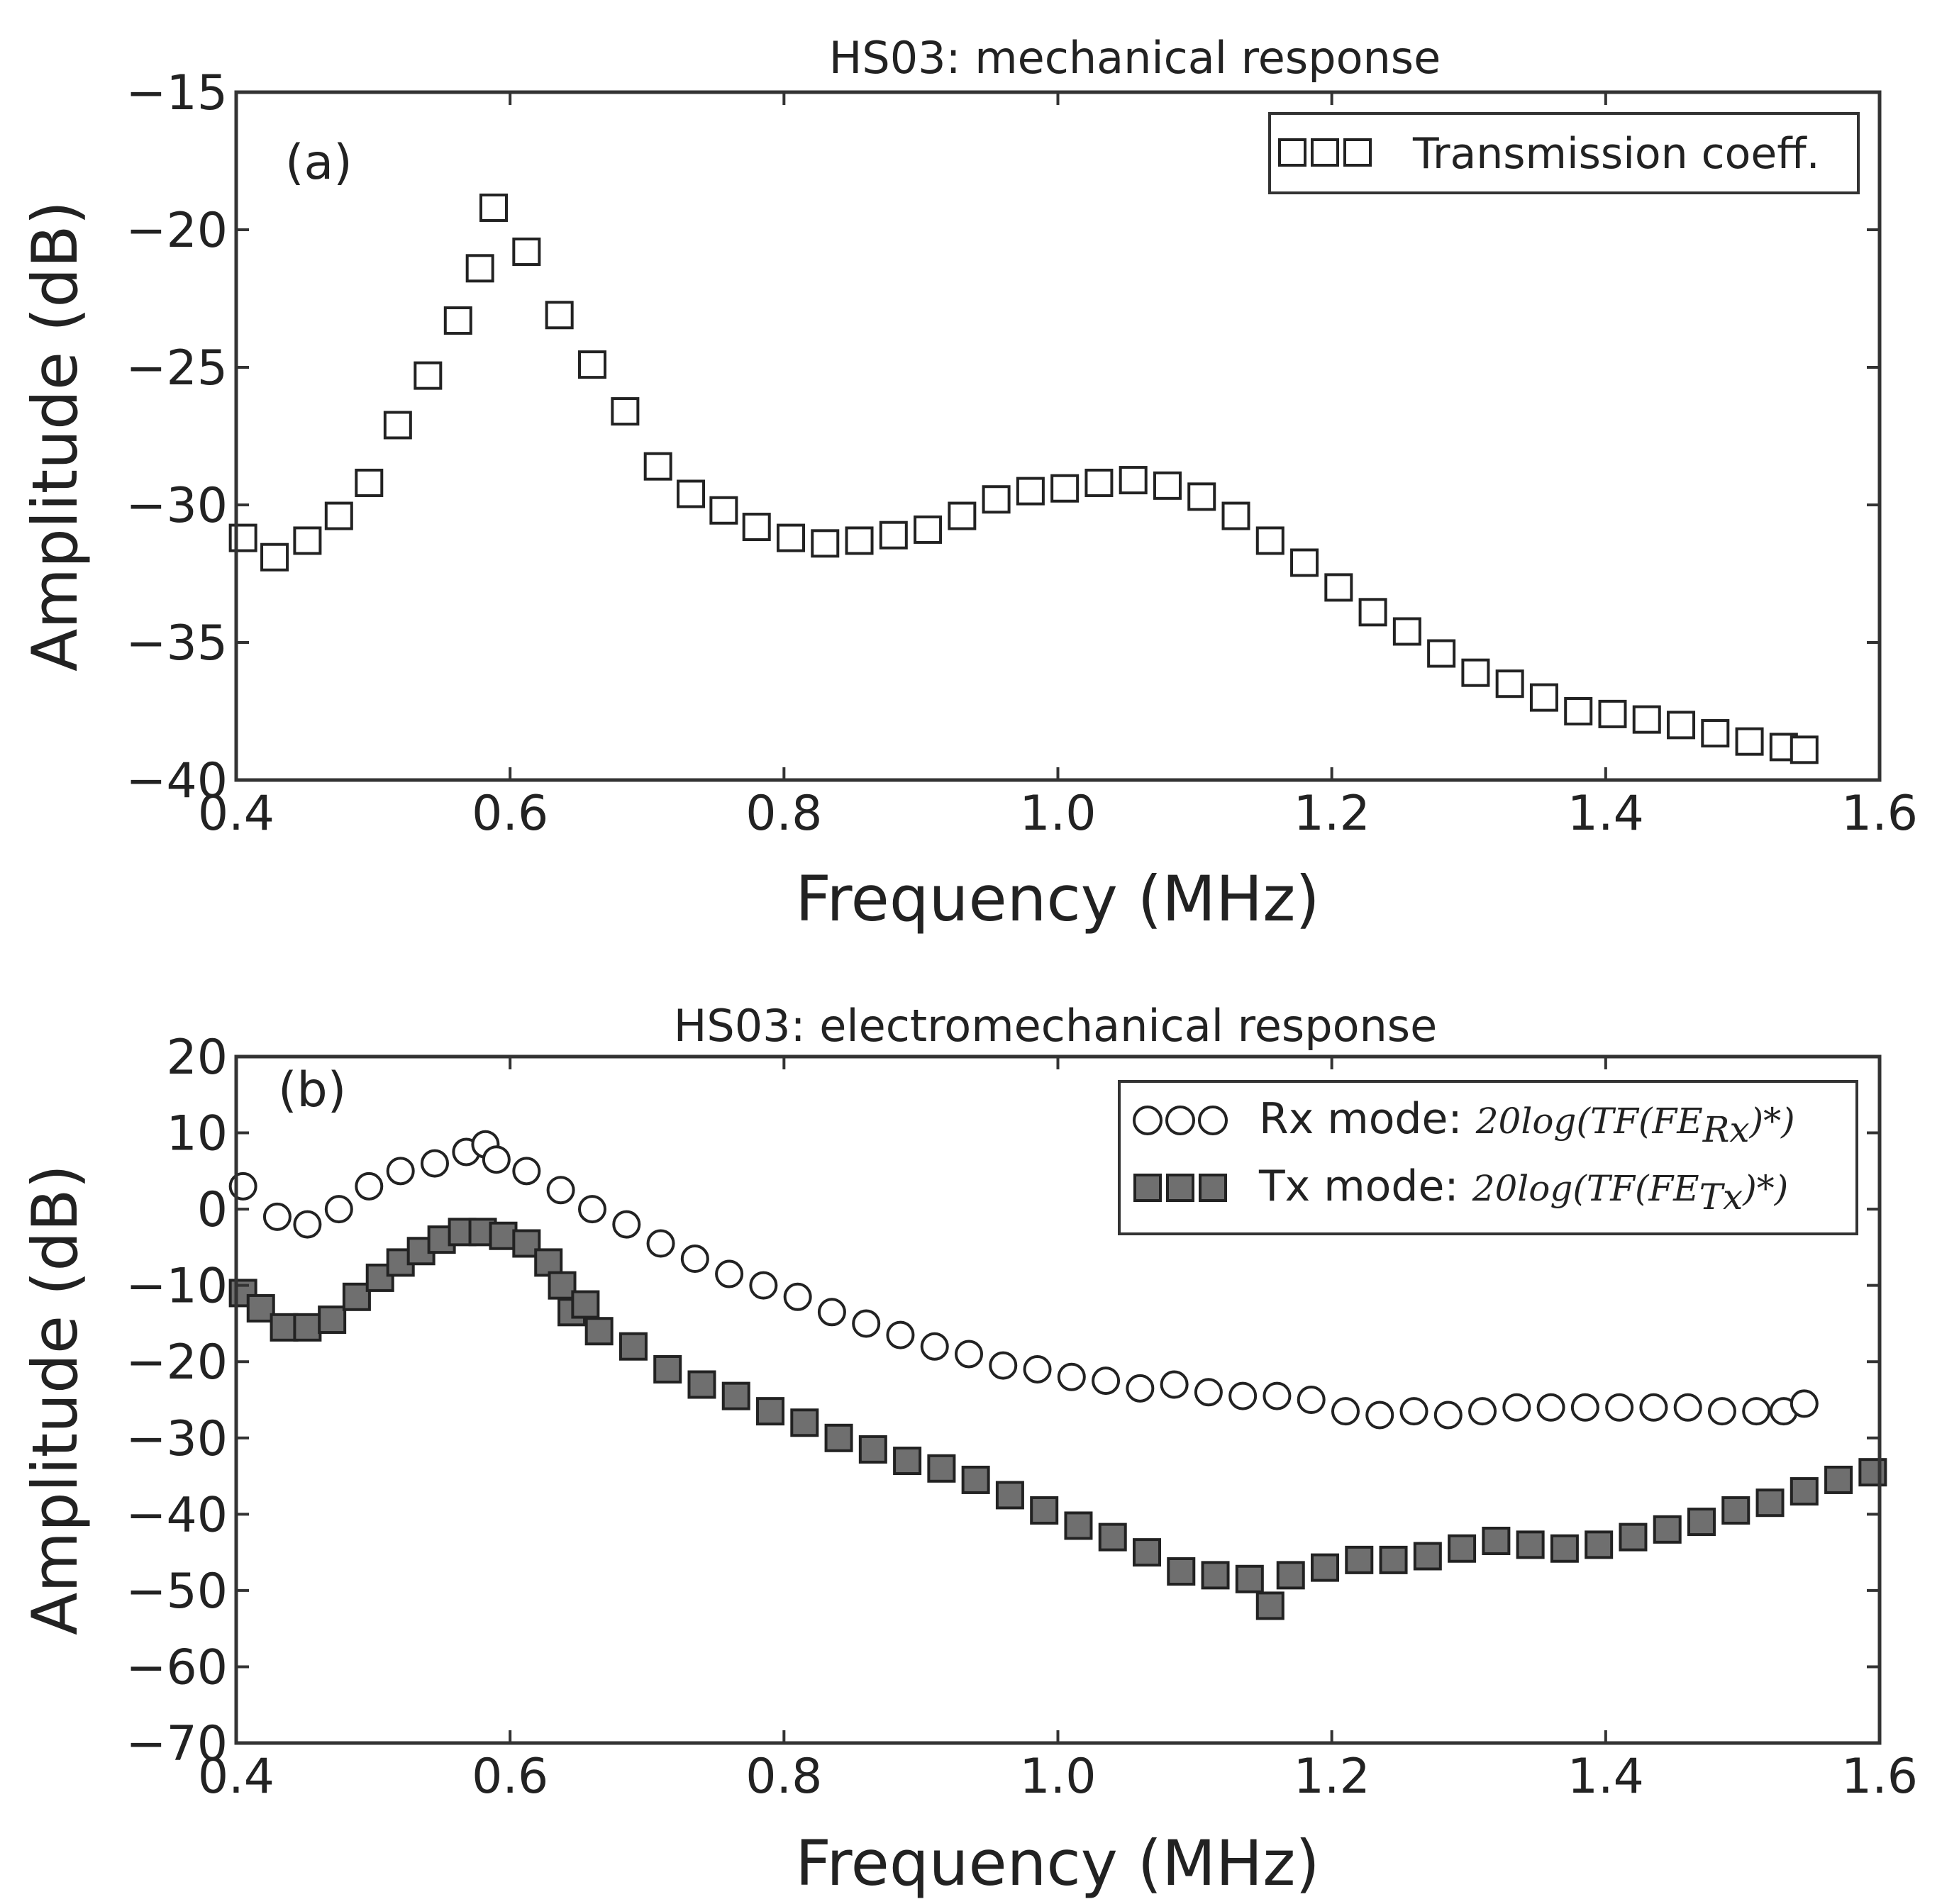 The image size is (1942, 1904). I want to click on chart-title: HS03: mechanical response, so click(1135, 58).